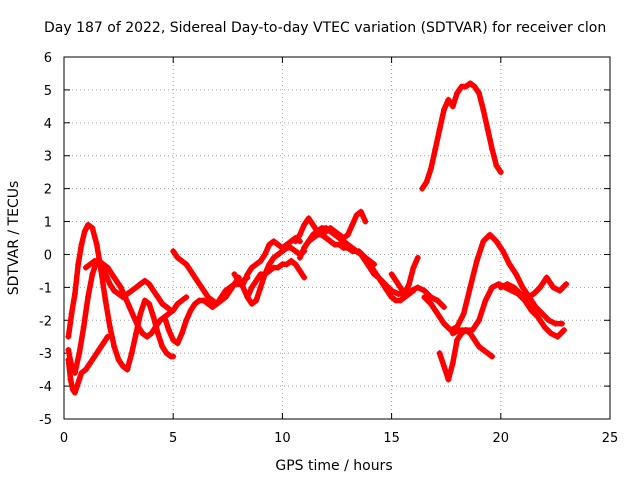 This screenshot has height=480, width=640. What do you see at coordinates (48, 223) in the screenshot?
I see `y-tick-label: 1` at bounding box center [48, 223].